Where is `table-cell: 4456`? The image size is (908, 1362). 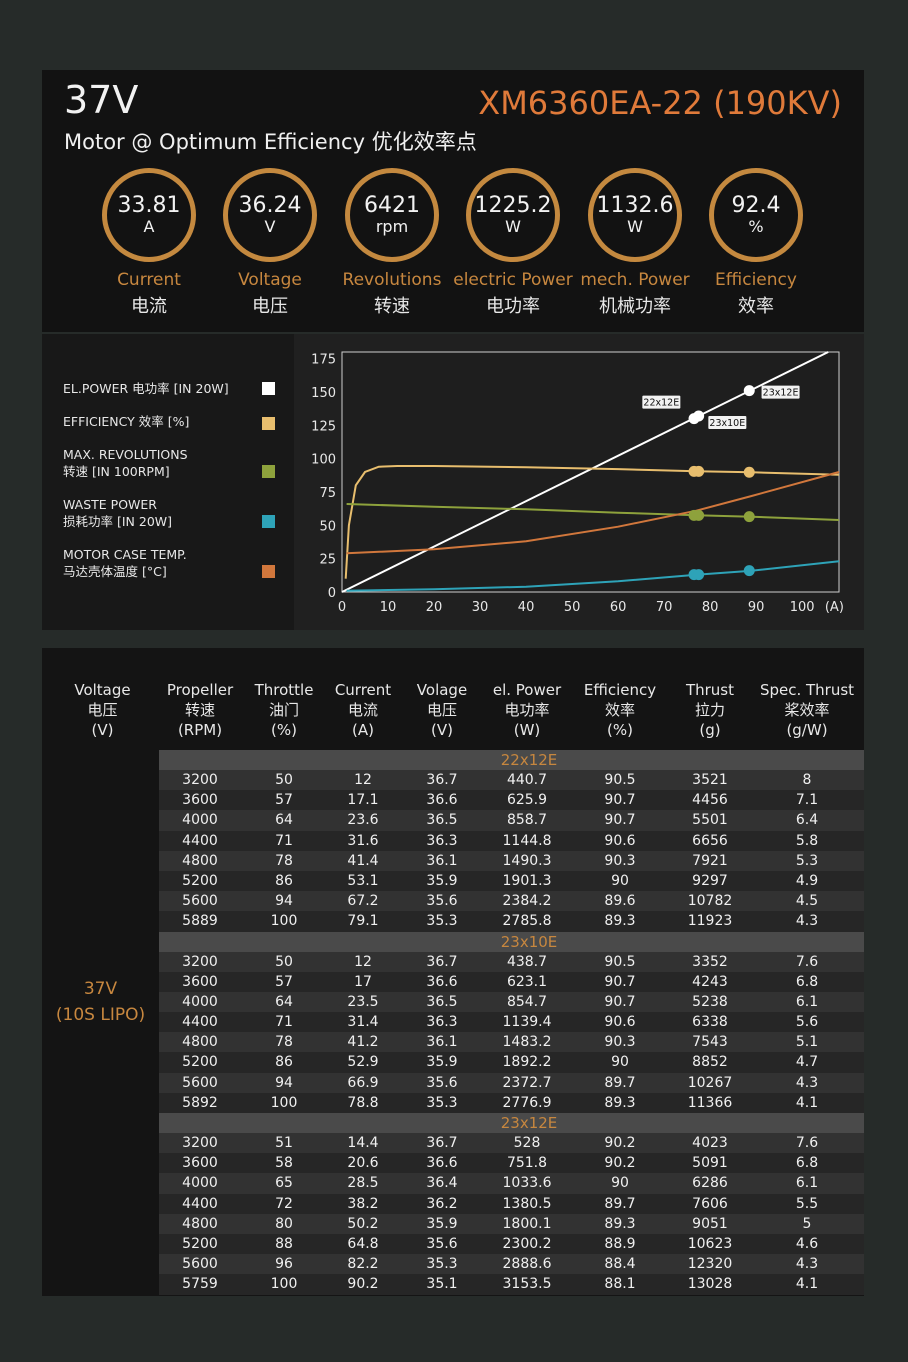
table-cell: 4456 is located at coordinates (710, 800).